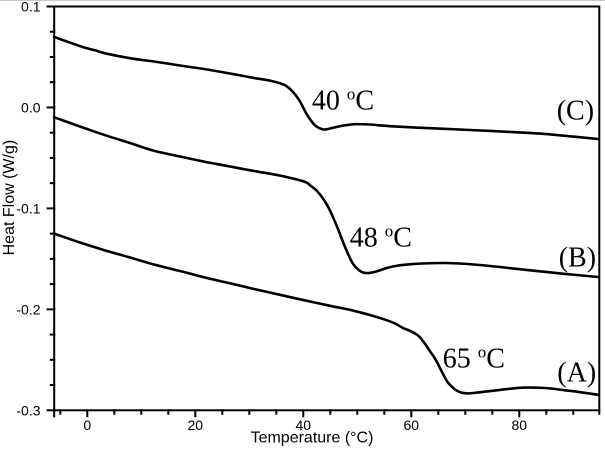 The image size is (605, 450). Describe the element at coordinates (28, 309) in the screenshot. I see `svg-text: -0.2` at that location.